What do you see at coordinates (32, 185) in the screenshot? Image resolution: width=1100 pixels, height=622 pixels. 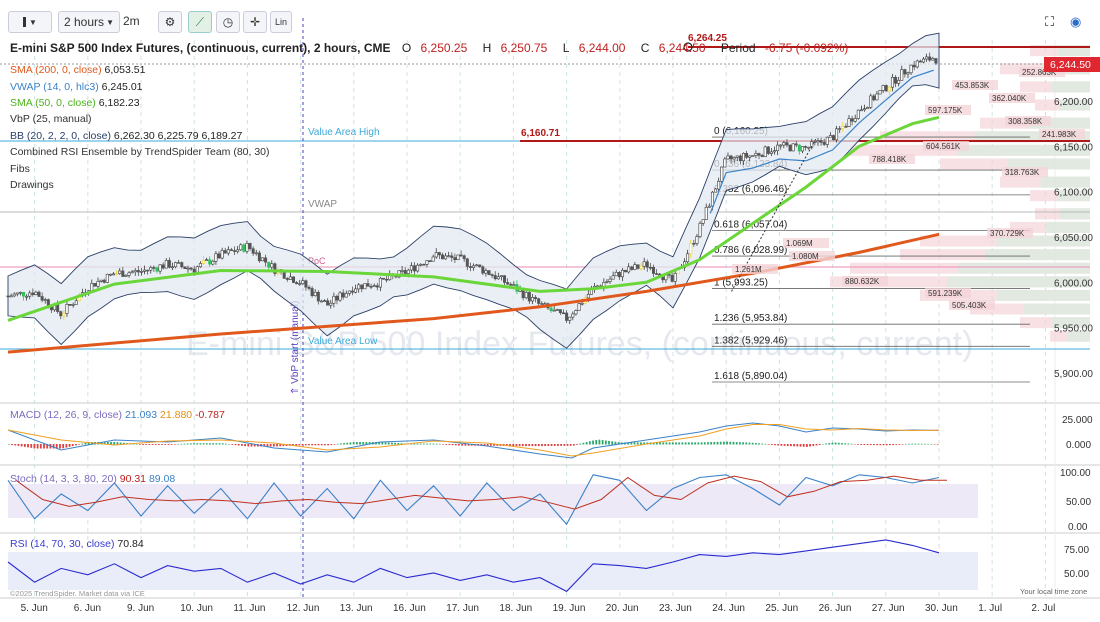 I see `legend-drawings: Drawings` at bounding box center [32, 185].